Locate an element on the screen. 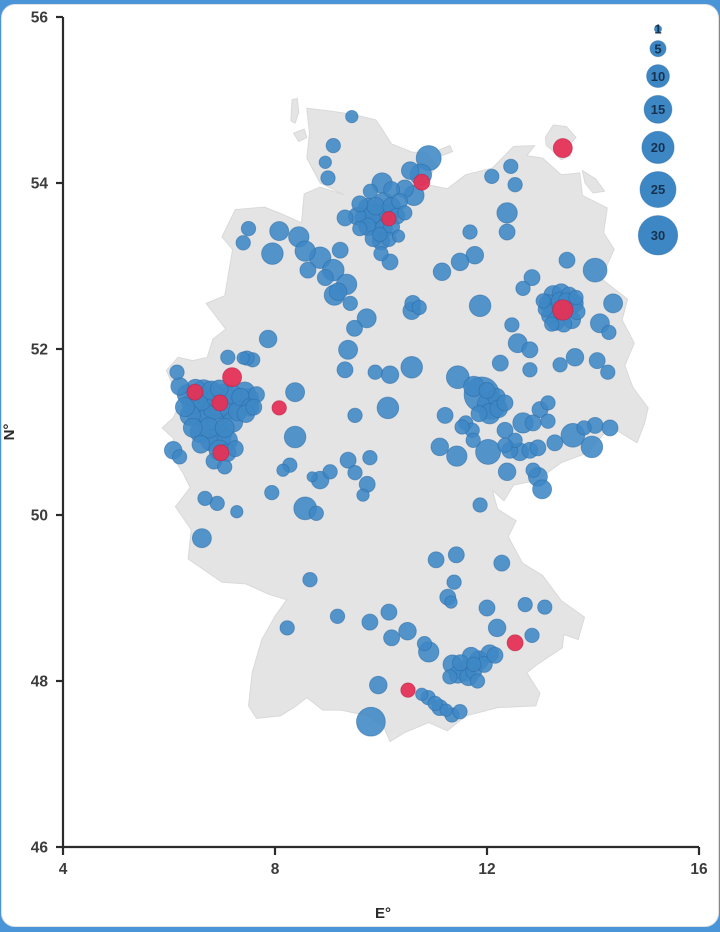  legend-size-label: 1 is located at coordinates (657, 29).